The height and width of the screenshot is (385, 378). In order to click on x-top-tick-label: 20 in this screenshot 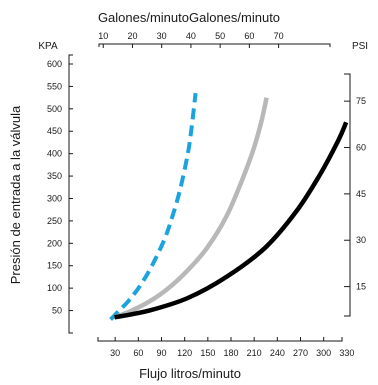, I will do `click(132, 36)`.